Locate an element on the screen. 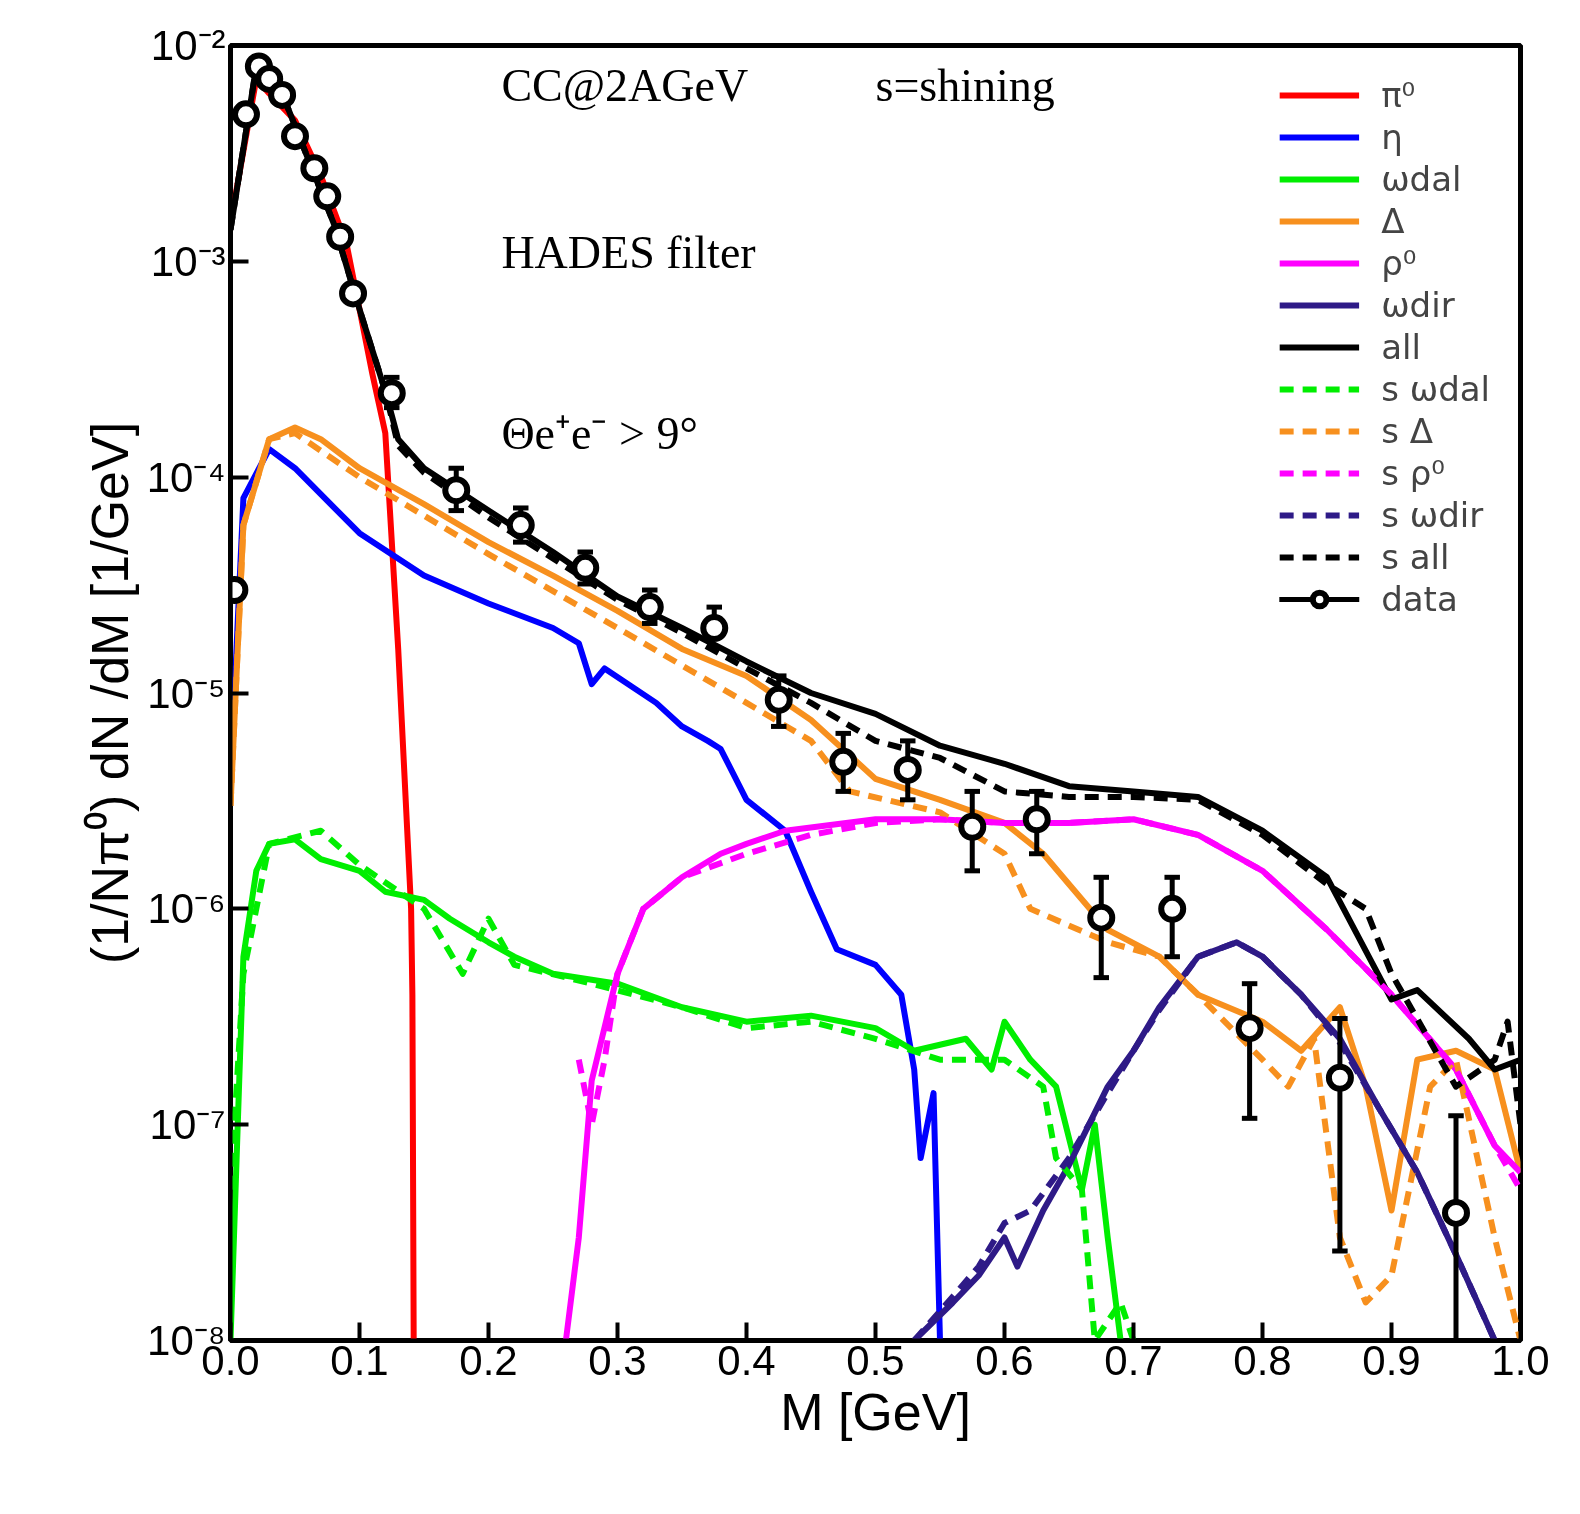 This screenshot has width=1580, height=1514. x-tick-label: 0.1 is located at coordinates (359, 1360).